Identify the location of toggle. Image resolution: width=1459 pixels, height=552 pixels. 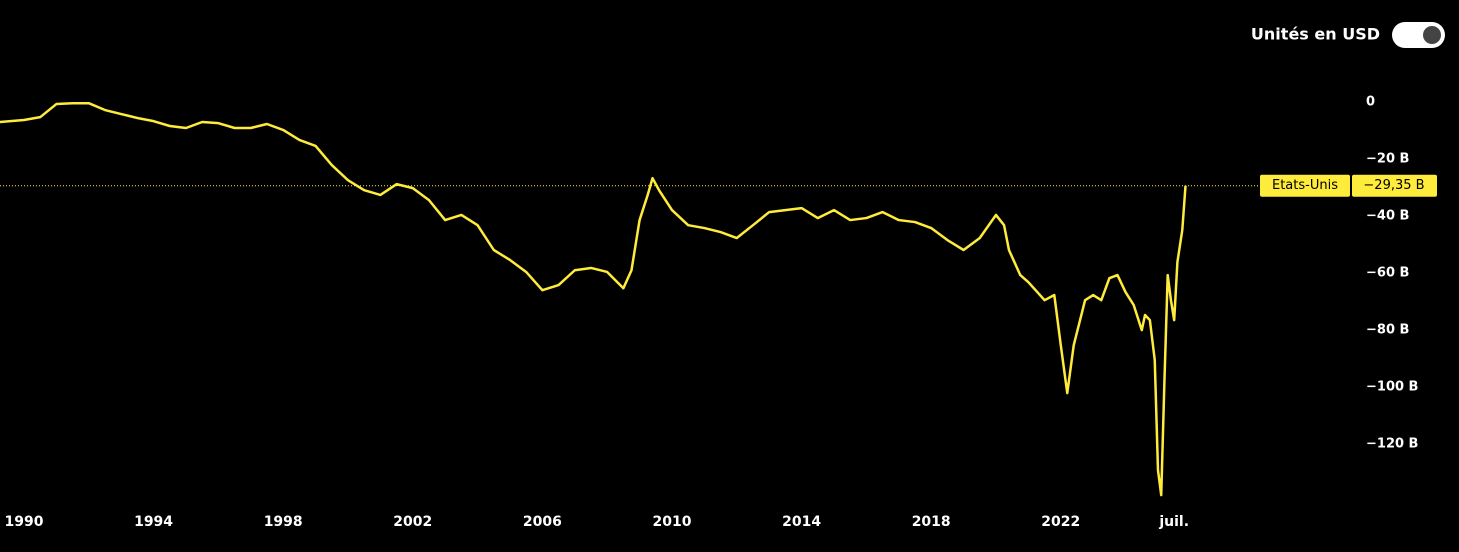
(1418, 35).